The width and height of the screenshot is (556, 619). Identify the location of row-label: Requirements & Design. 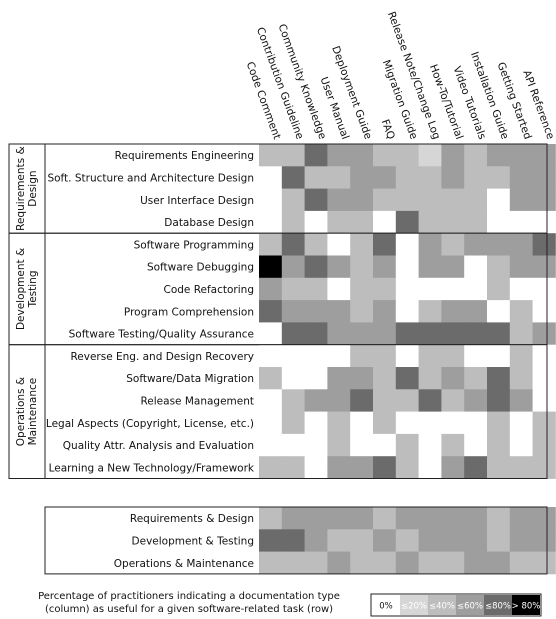
(192, 519).